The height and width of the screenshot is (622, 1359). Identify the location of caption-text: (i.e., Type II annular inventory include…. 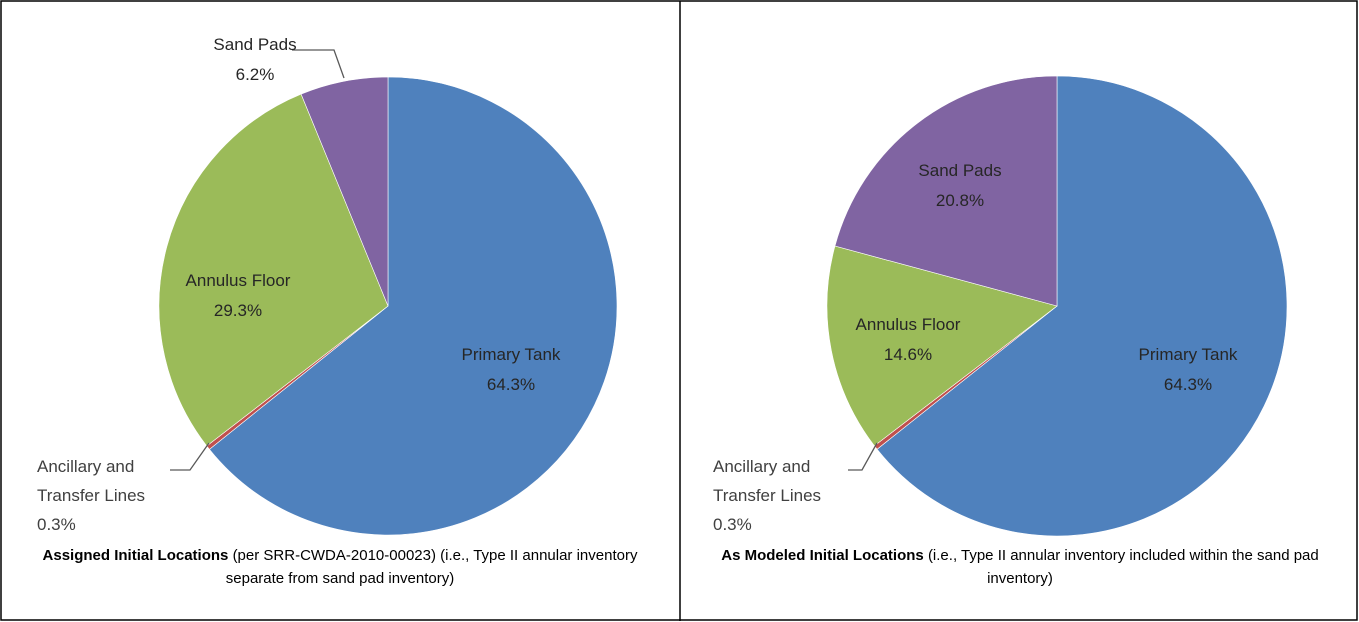
(1123, 567).